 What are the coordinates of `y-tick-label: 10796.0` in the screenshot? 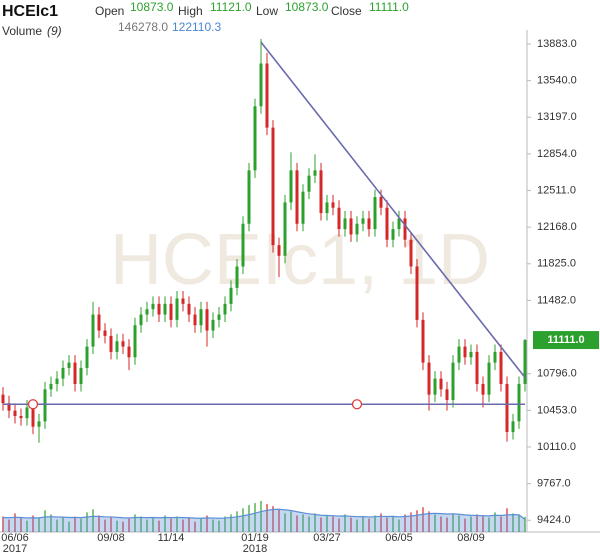 It's located at (557, 374).